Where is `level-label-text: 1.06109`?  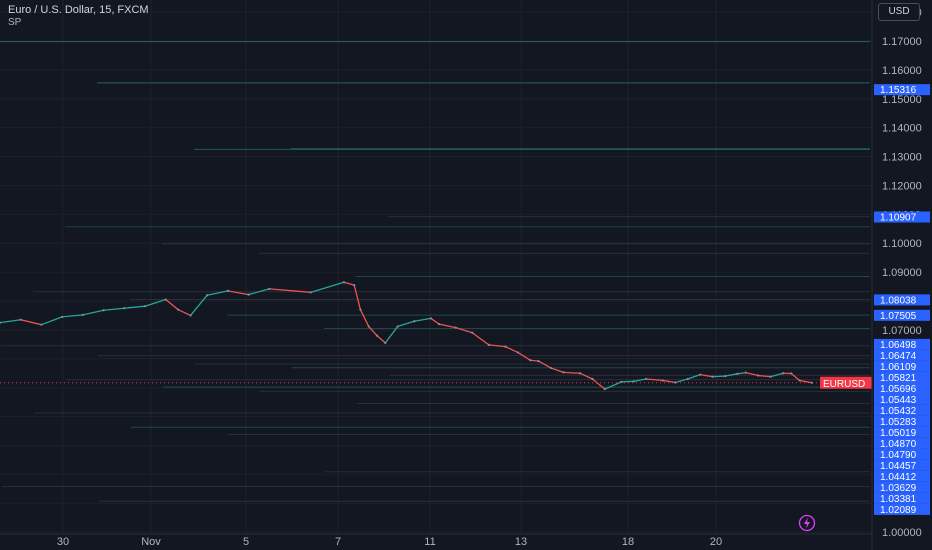
level-label-text: 1.06109 is located at coordinates (898, 367).